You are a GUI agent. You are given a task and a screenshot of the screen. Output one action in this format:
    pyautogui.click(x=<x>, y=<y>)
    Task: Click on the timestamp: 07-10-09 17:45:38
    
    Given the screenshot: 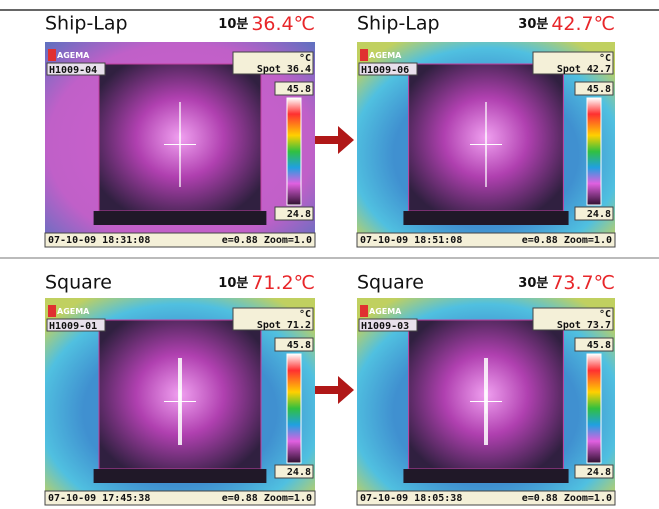 What is the action you would take?
    pyautogui.click(x=99, y=498)
    